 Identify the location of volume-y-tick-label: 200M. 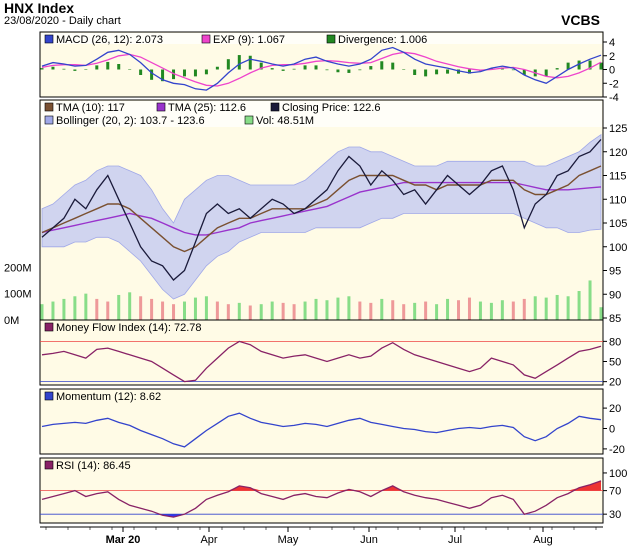
(18, 268).